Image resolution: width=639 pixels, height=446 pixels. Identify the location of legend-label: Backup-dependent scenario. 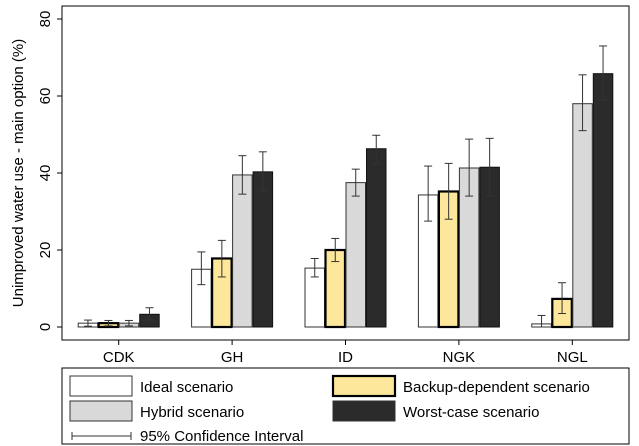
(496, 387).